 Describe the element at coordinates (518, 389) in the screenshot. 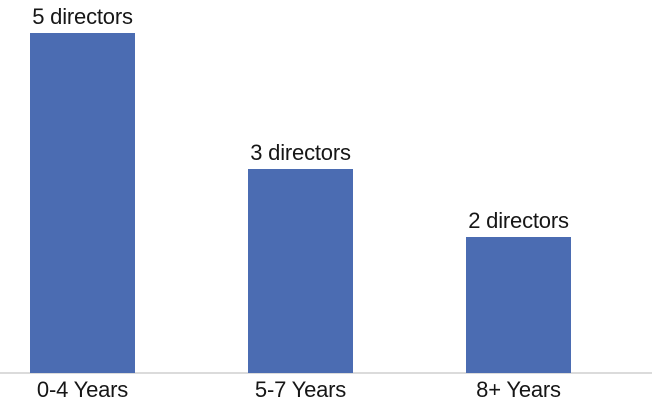

I see `x-axis-tick-label: 8+ Years` at that location.